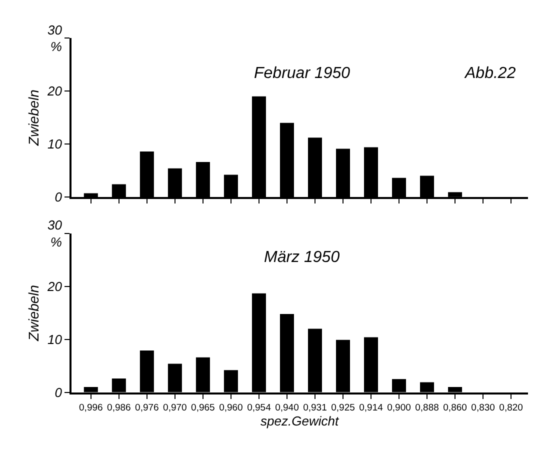 This screenshot has width=543, height=451. I want to click on x-tick-label: 0,860, so click(455, 408).